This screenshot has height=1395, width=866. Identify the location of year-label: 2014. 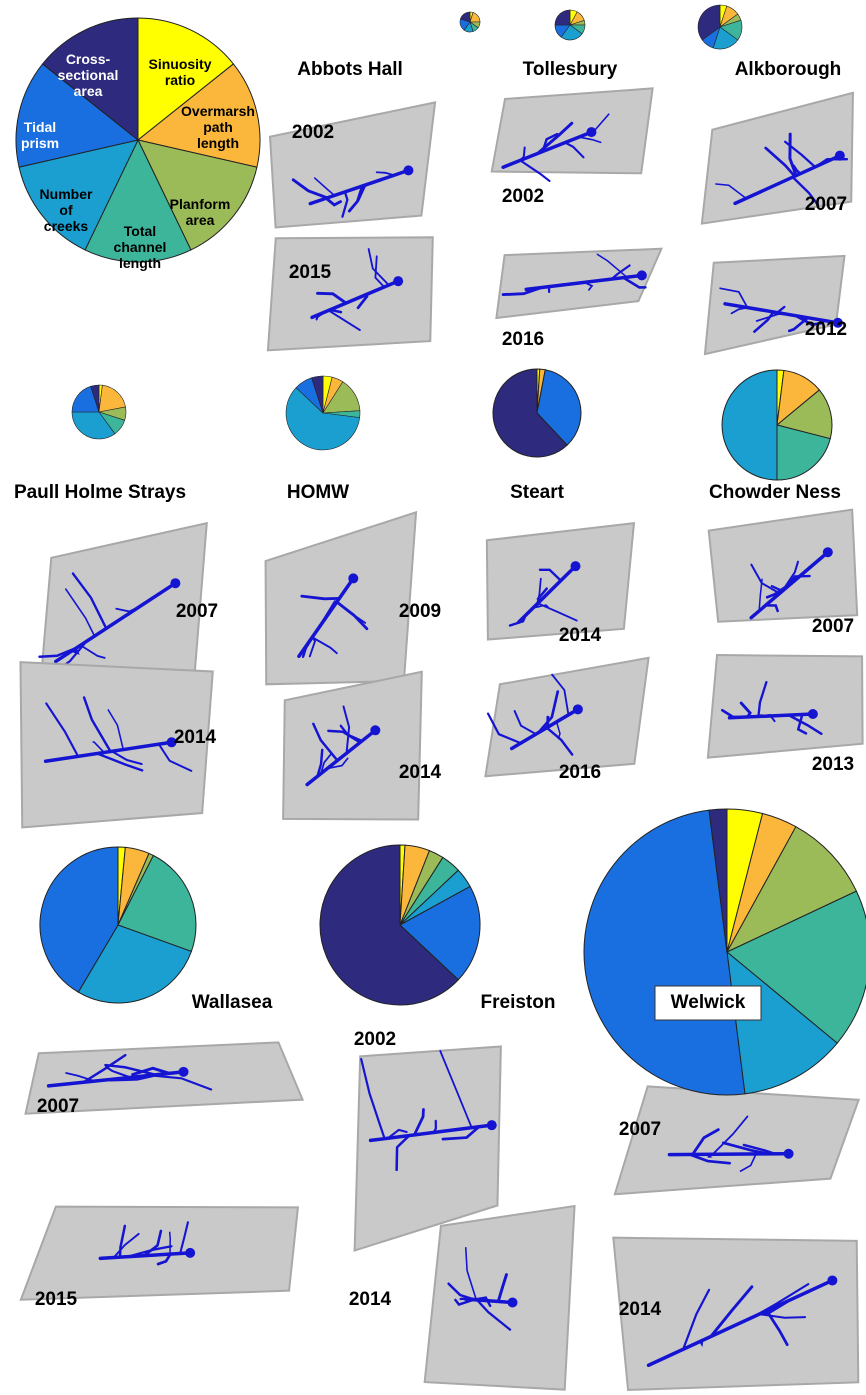
(640, 1309).